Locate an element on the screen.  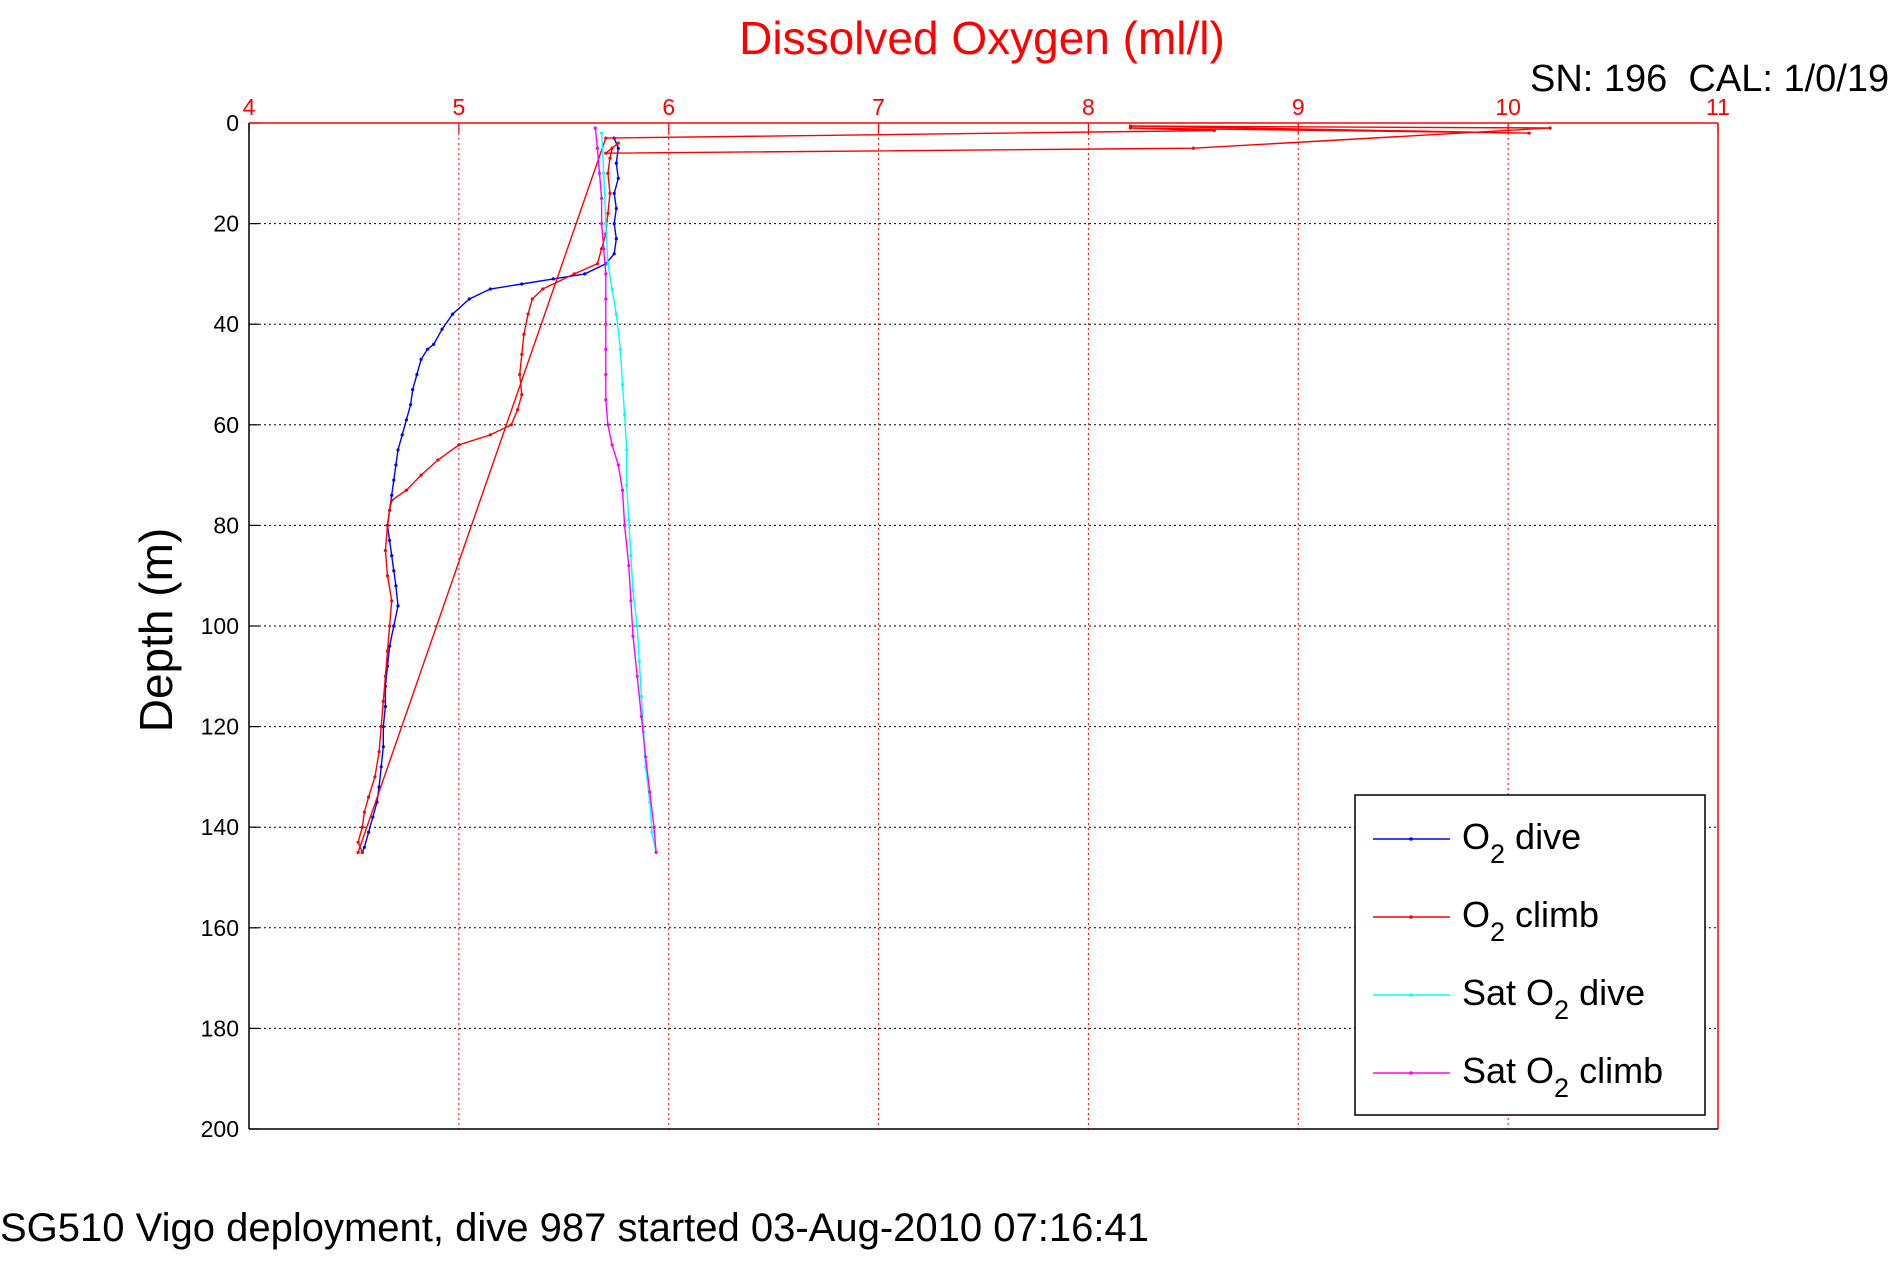
y-tick-label-180: 180 is located at coordinates (220, 1028).